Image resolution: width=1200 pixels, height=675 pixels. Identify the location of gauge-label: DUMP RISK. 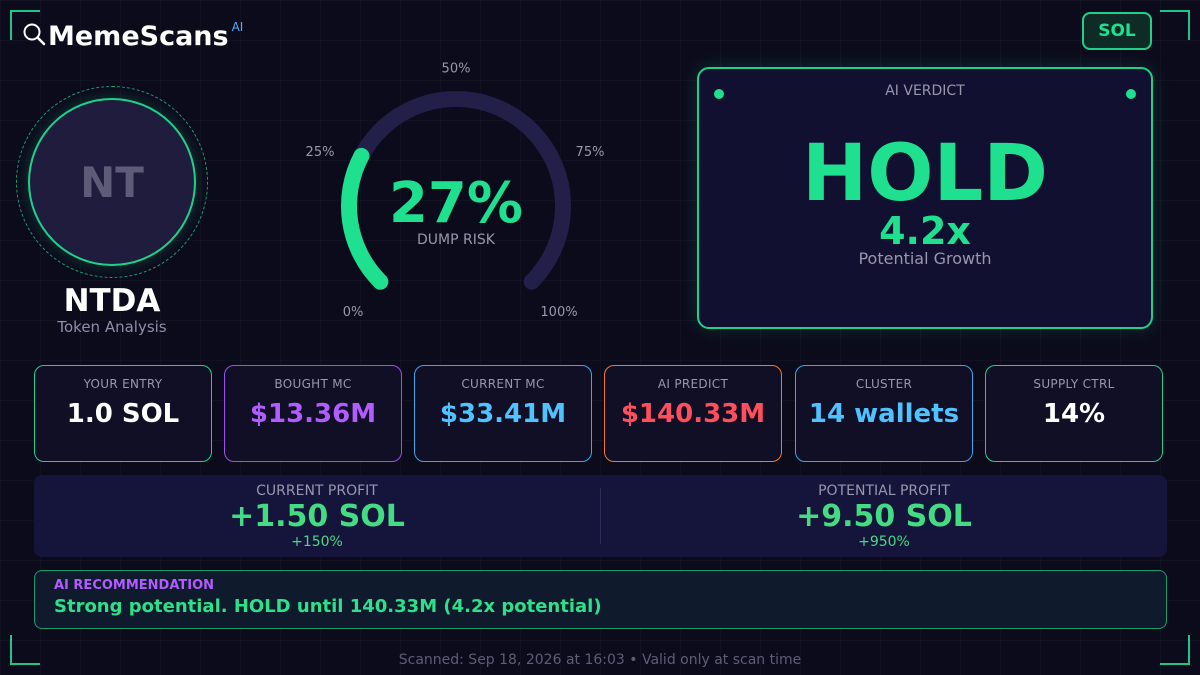
(456, 240).